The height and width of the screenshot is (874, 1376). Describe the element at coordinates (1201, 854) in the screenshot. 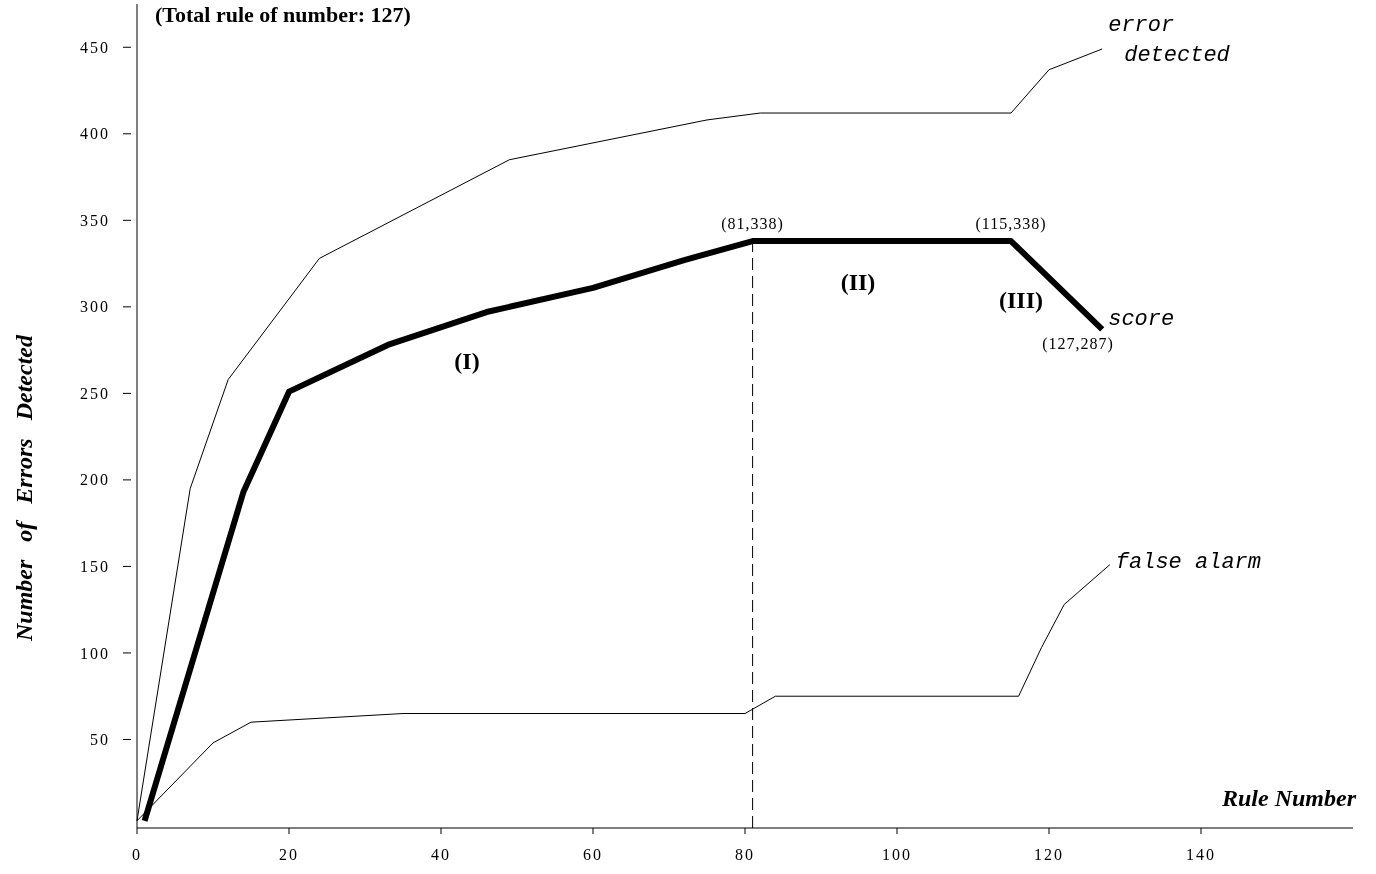

I see `x-tick-label: 140` at that location.